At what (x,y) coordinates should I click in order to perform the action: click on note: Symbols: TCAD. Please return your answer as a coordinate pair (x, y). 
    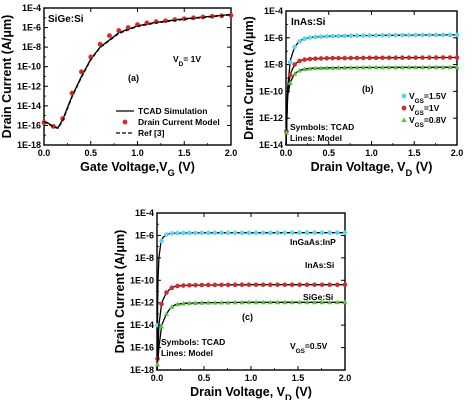
    Looking at the image, I should click on (193, 342).